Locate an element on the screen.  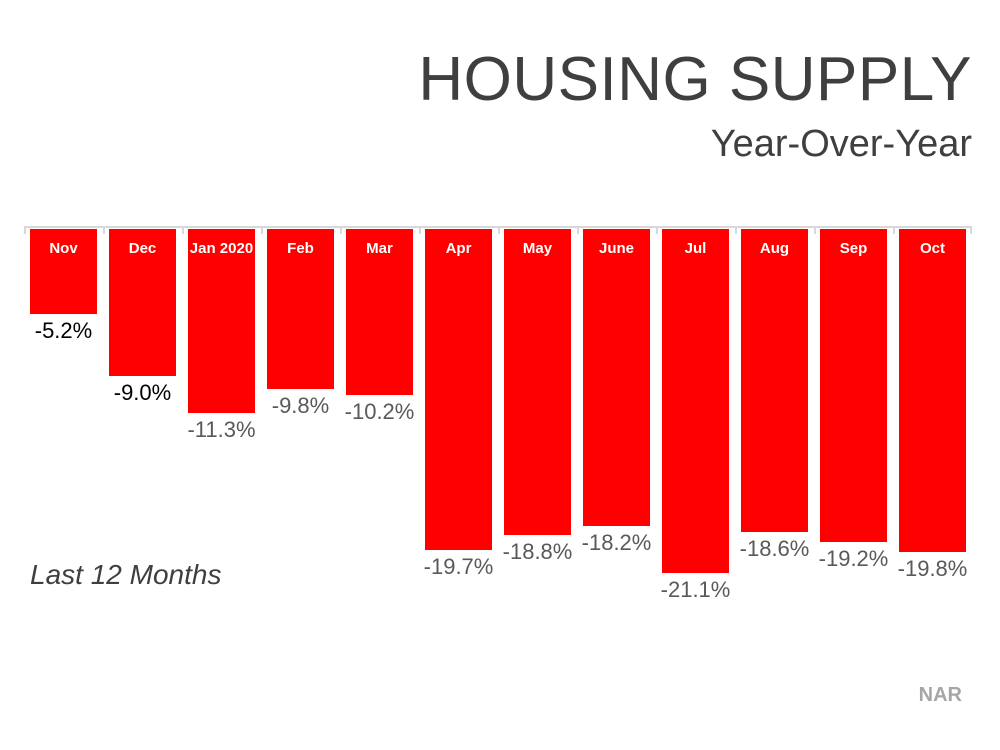
chart-header: HOUSING SUPPLY Year-Over-Year is located at coordinates (695, 105).